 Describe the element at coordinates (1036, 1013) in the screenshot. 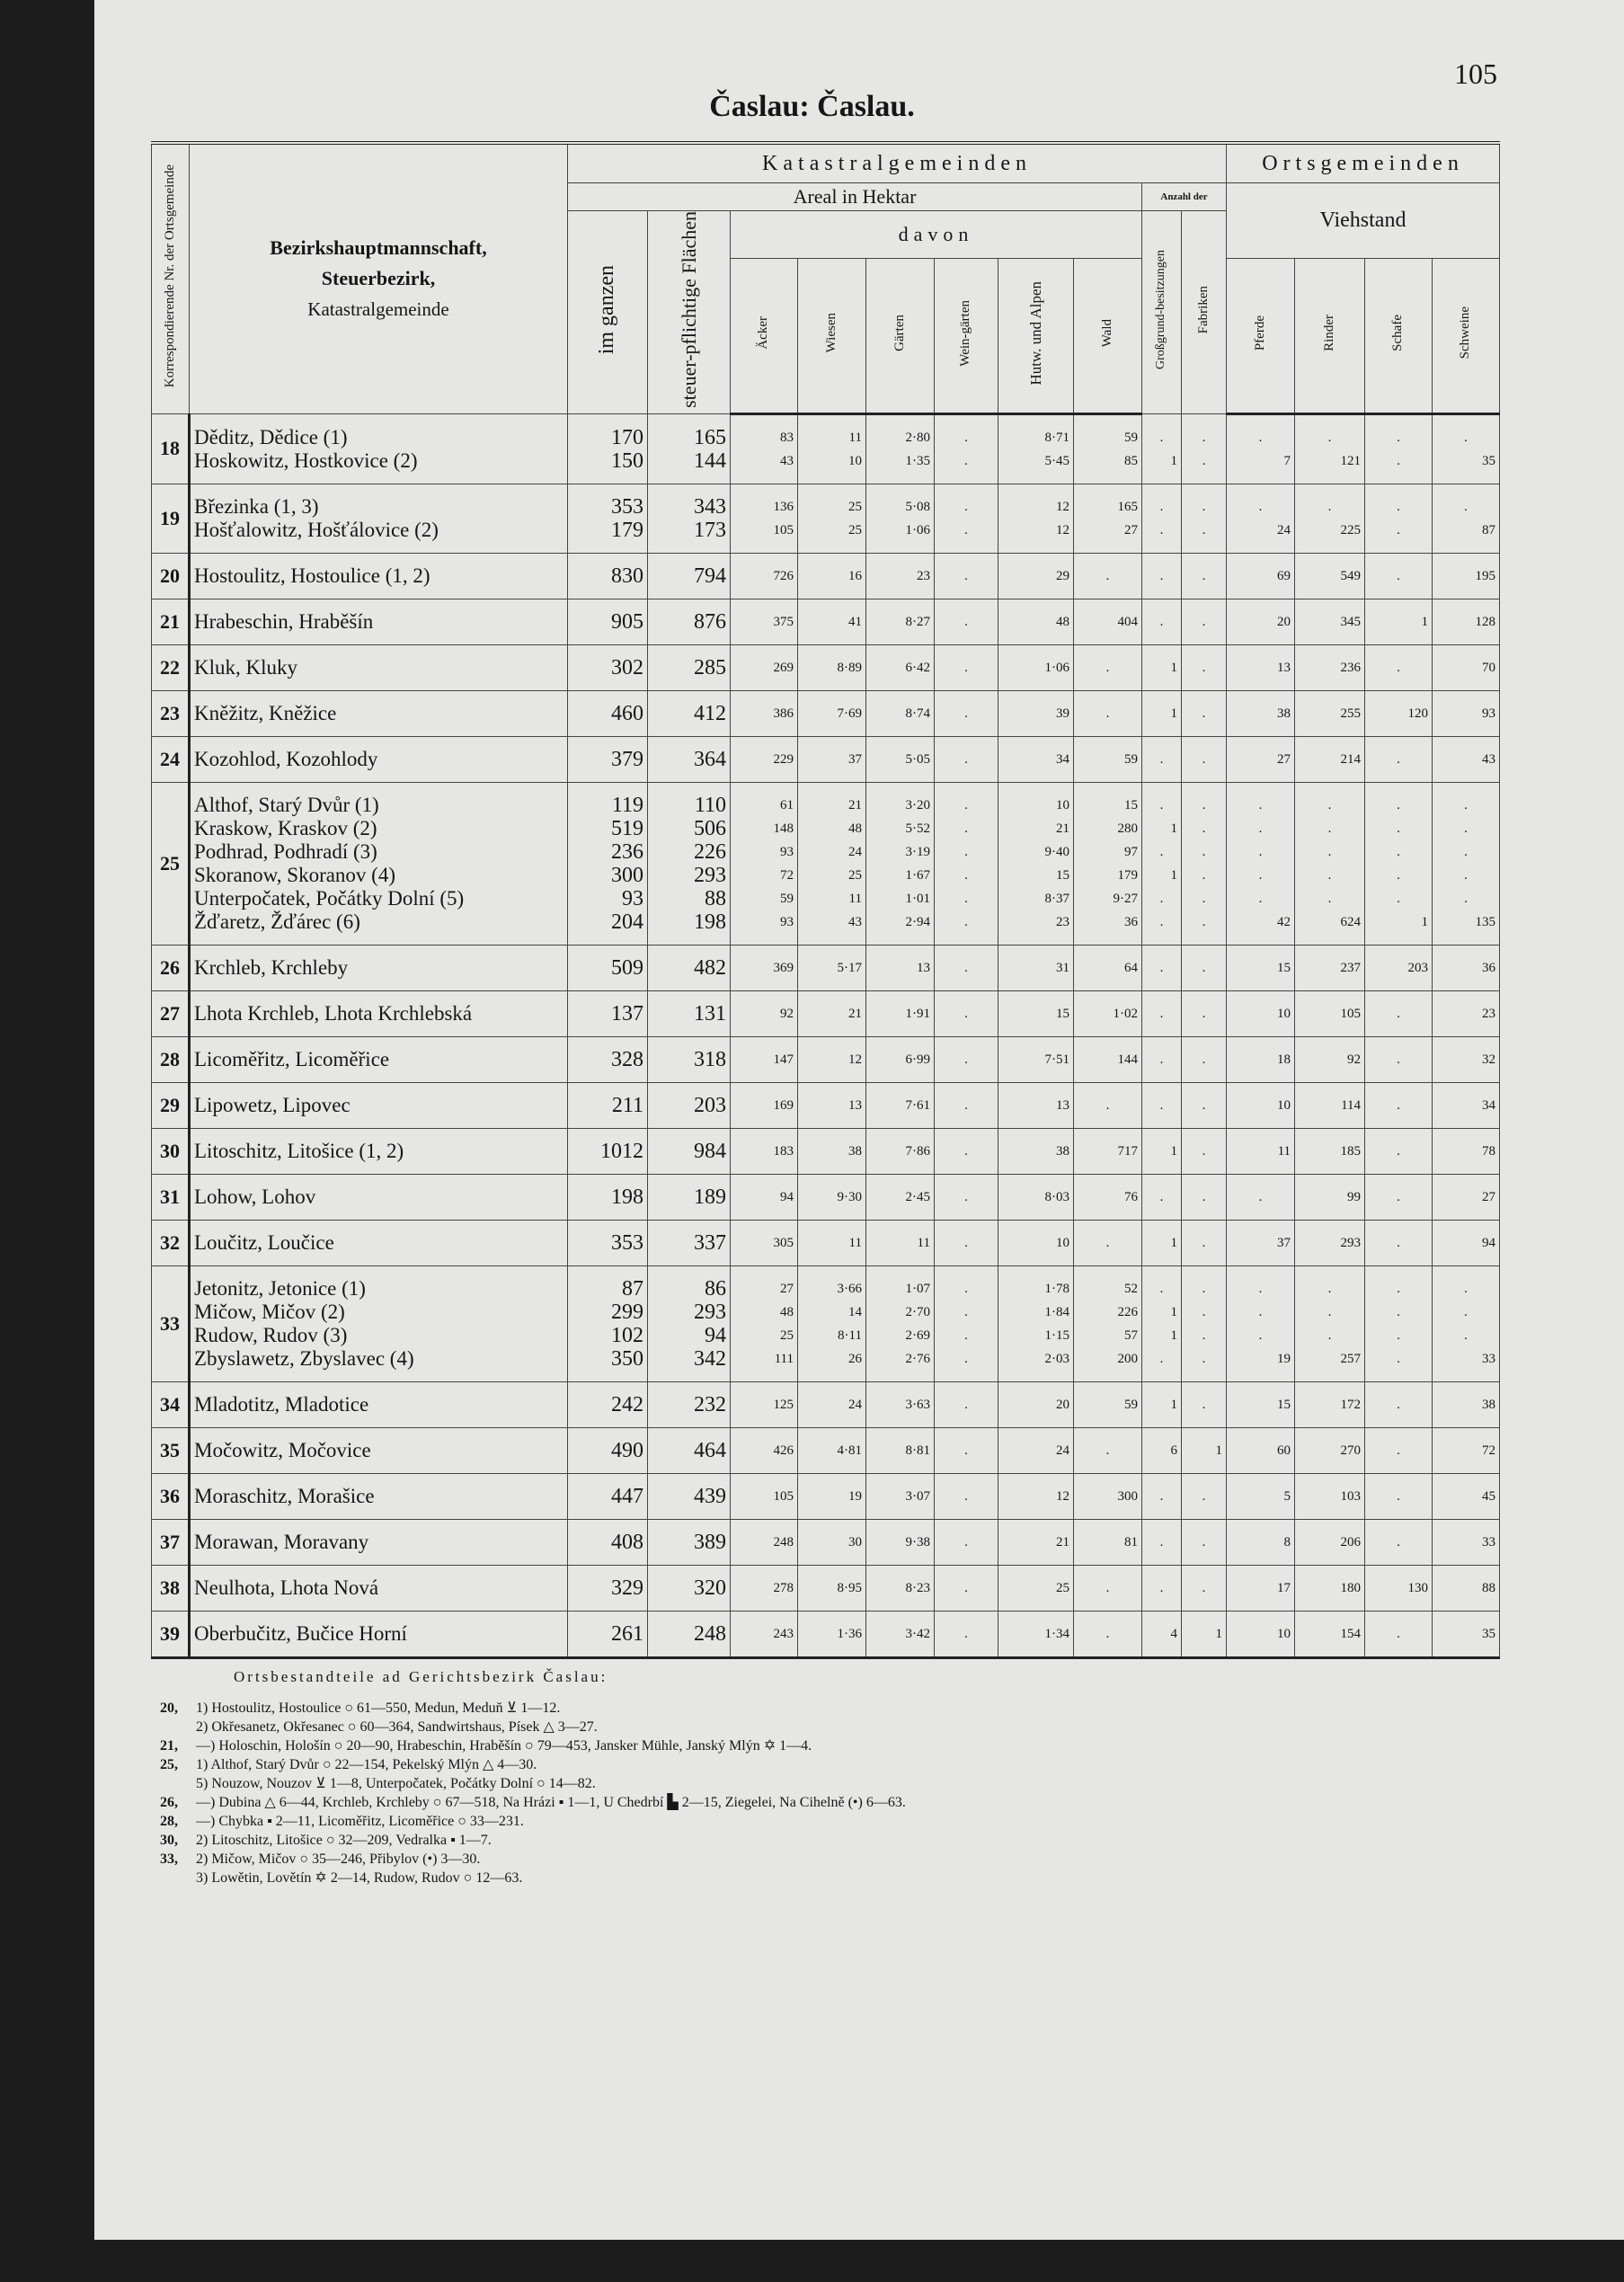

I see `table-cell: 15` at that location.